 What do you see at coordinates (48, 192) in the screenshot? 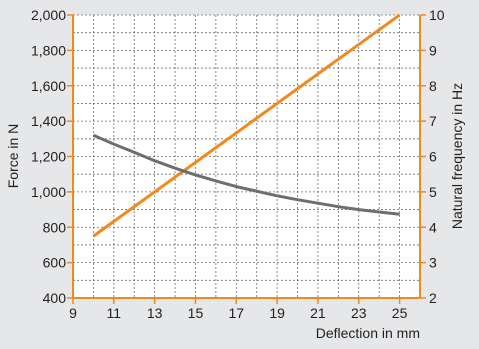
I see `y-left-tick-label: 1,000` at bounding box center [48, 192].